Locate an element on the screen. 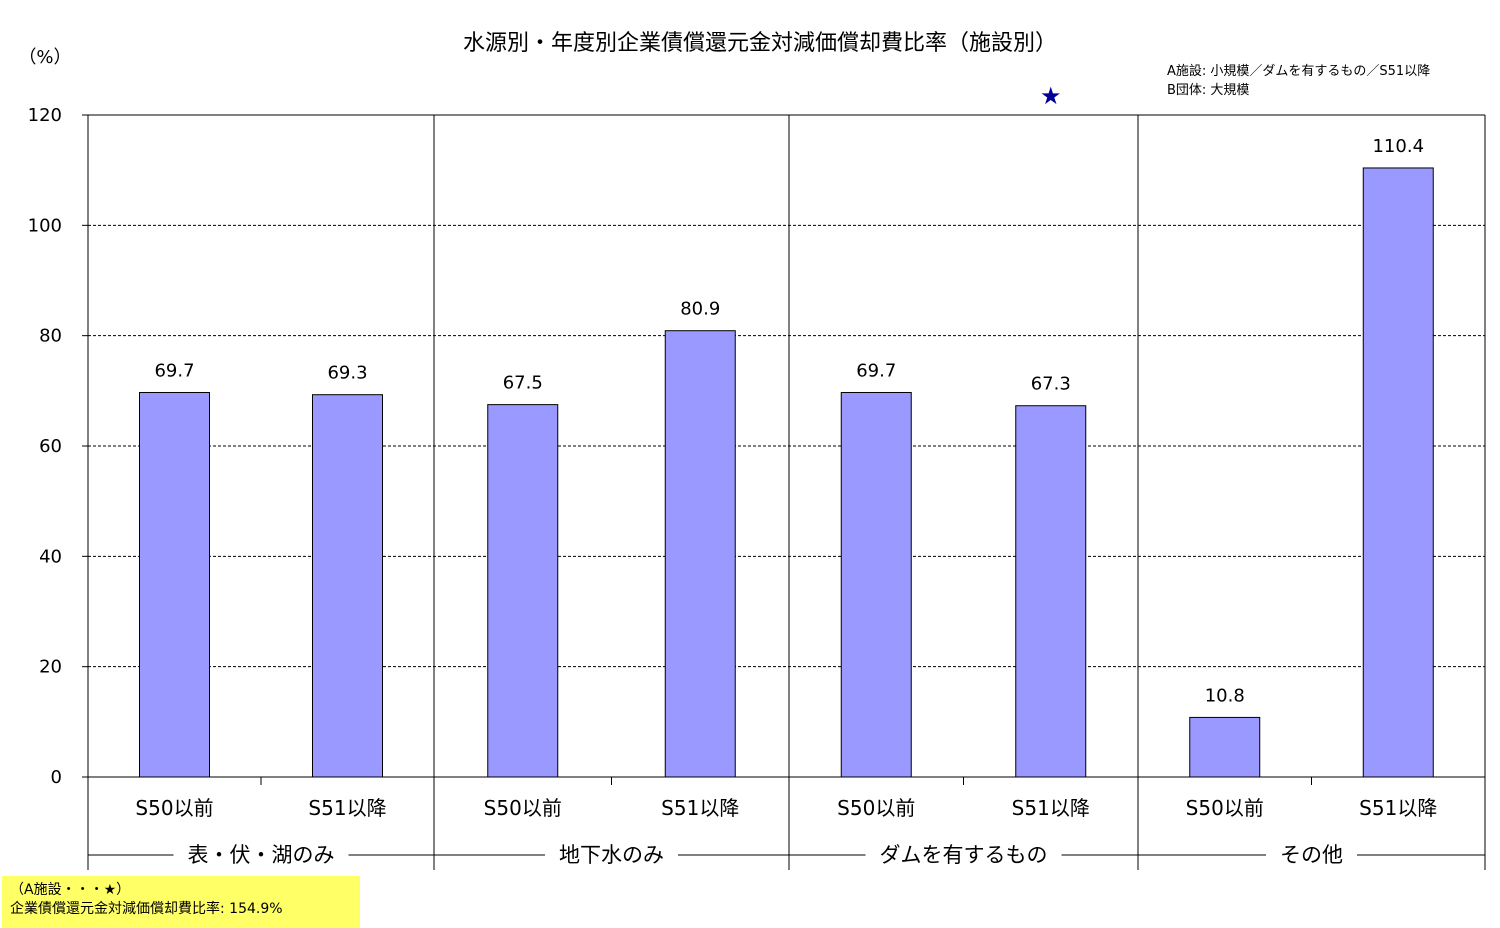 This screenshot has height=928, width=1500. group-label: 地下水のみ is located at coordinates (611, 855).